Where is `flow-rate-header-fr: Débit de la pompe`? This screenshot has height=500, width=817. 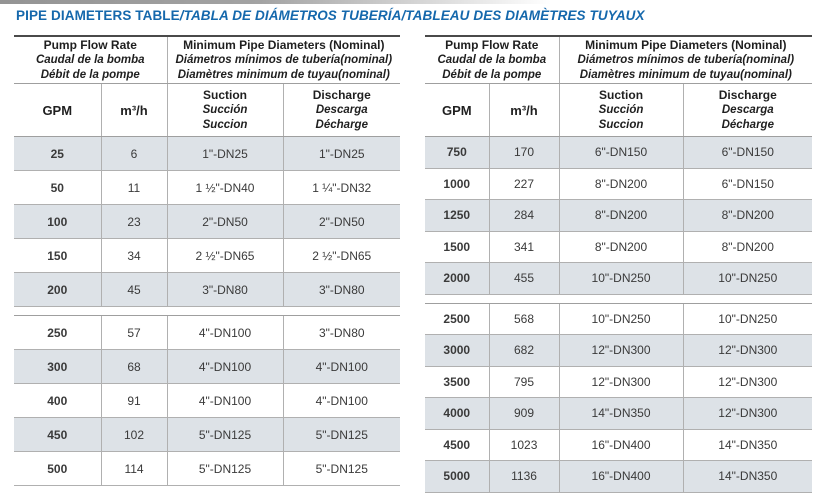
flow-rate-header-fr: Débit de la pompe is located at coordinates (492, 74).